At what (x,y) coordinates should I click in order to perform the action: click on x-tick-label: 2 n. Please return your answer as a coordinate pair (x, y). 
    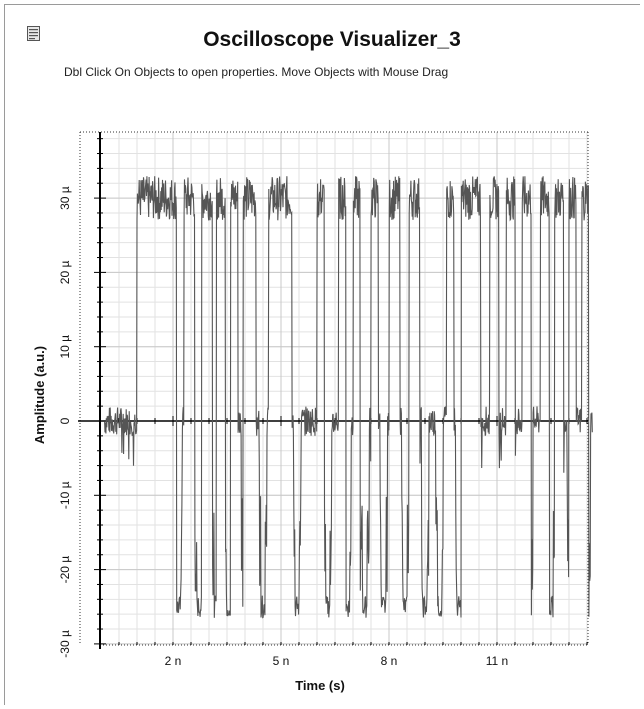
    Looking at the image, I should click on (173, 661).